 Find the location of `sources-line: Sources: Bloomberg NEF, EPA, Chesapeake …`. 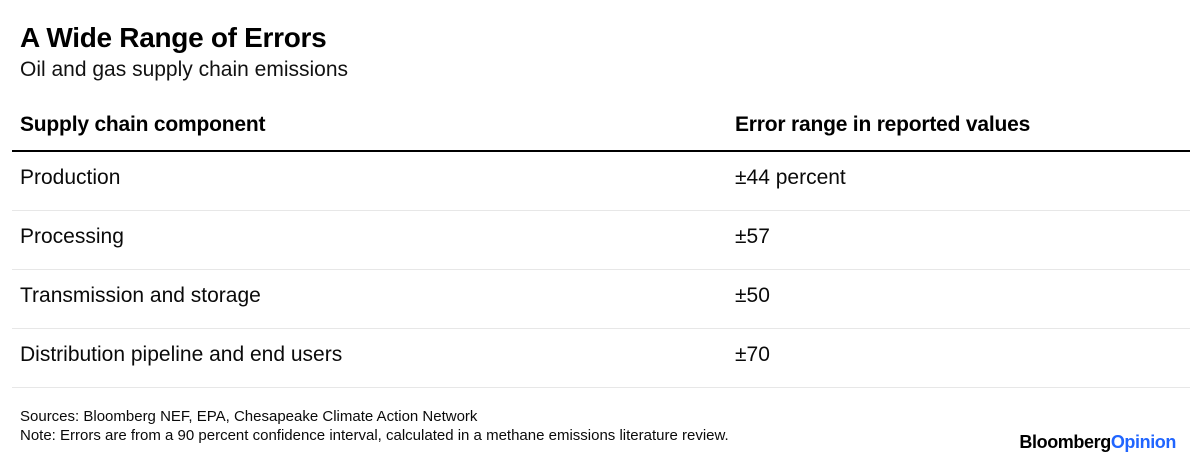

sources-line: Sources: Bloomberg NEF, EPA, Chesapeake … is located at coordinates (249, 416).